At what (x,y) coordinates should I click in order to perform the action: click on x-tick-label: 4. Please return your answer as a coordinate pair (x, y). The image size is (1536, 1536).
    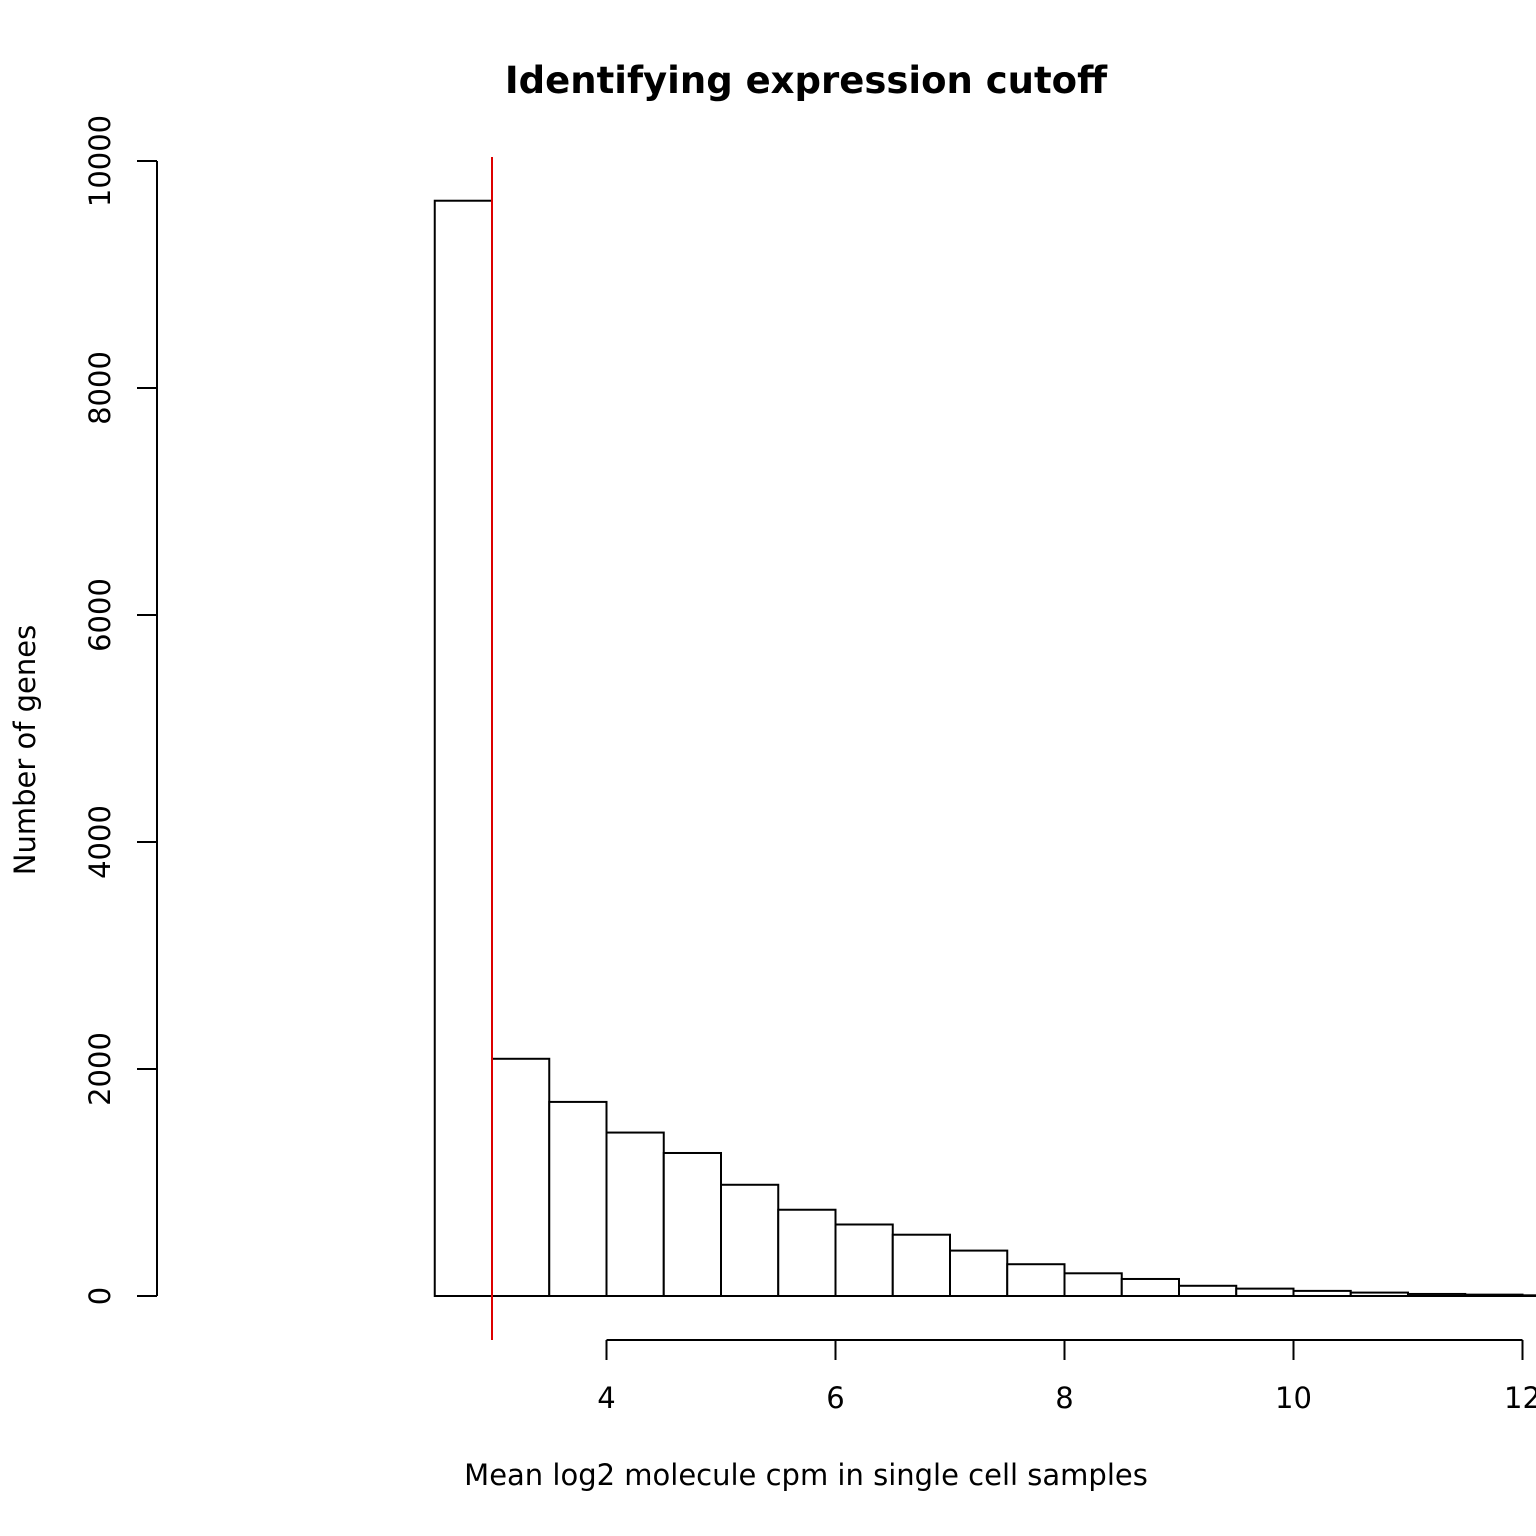
    Looking at the image, I should click on (606, 1398).